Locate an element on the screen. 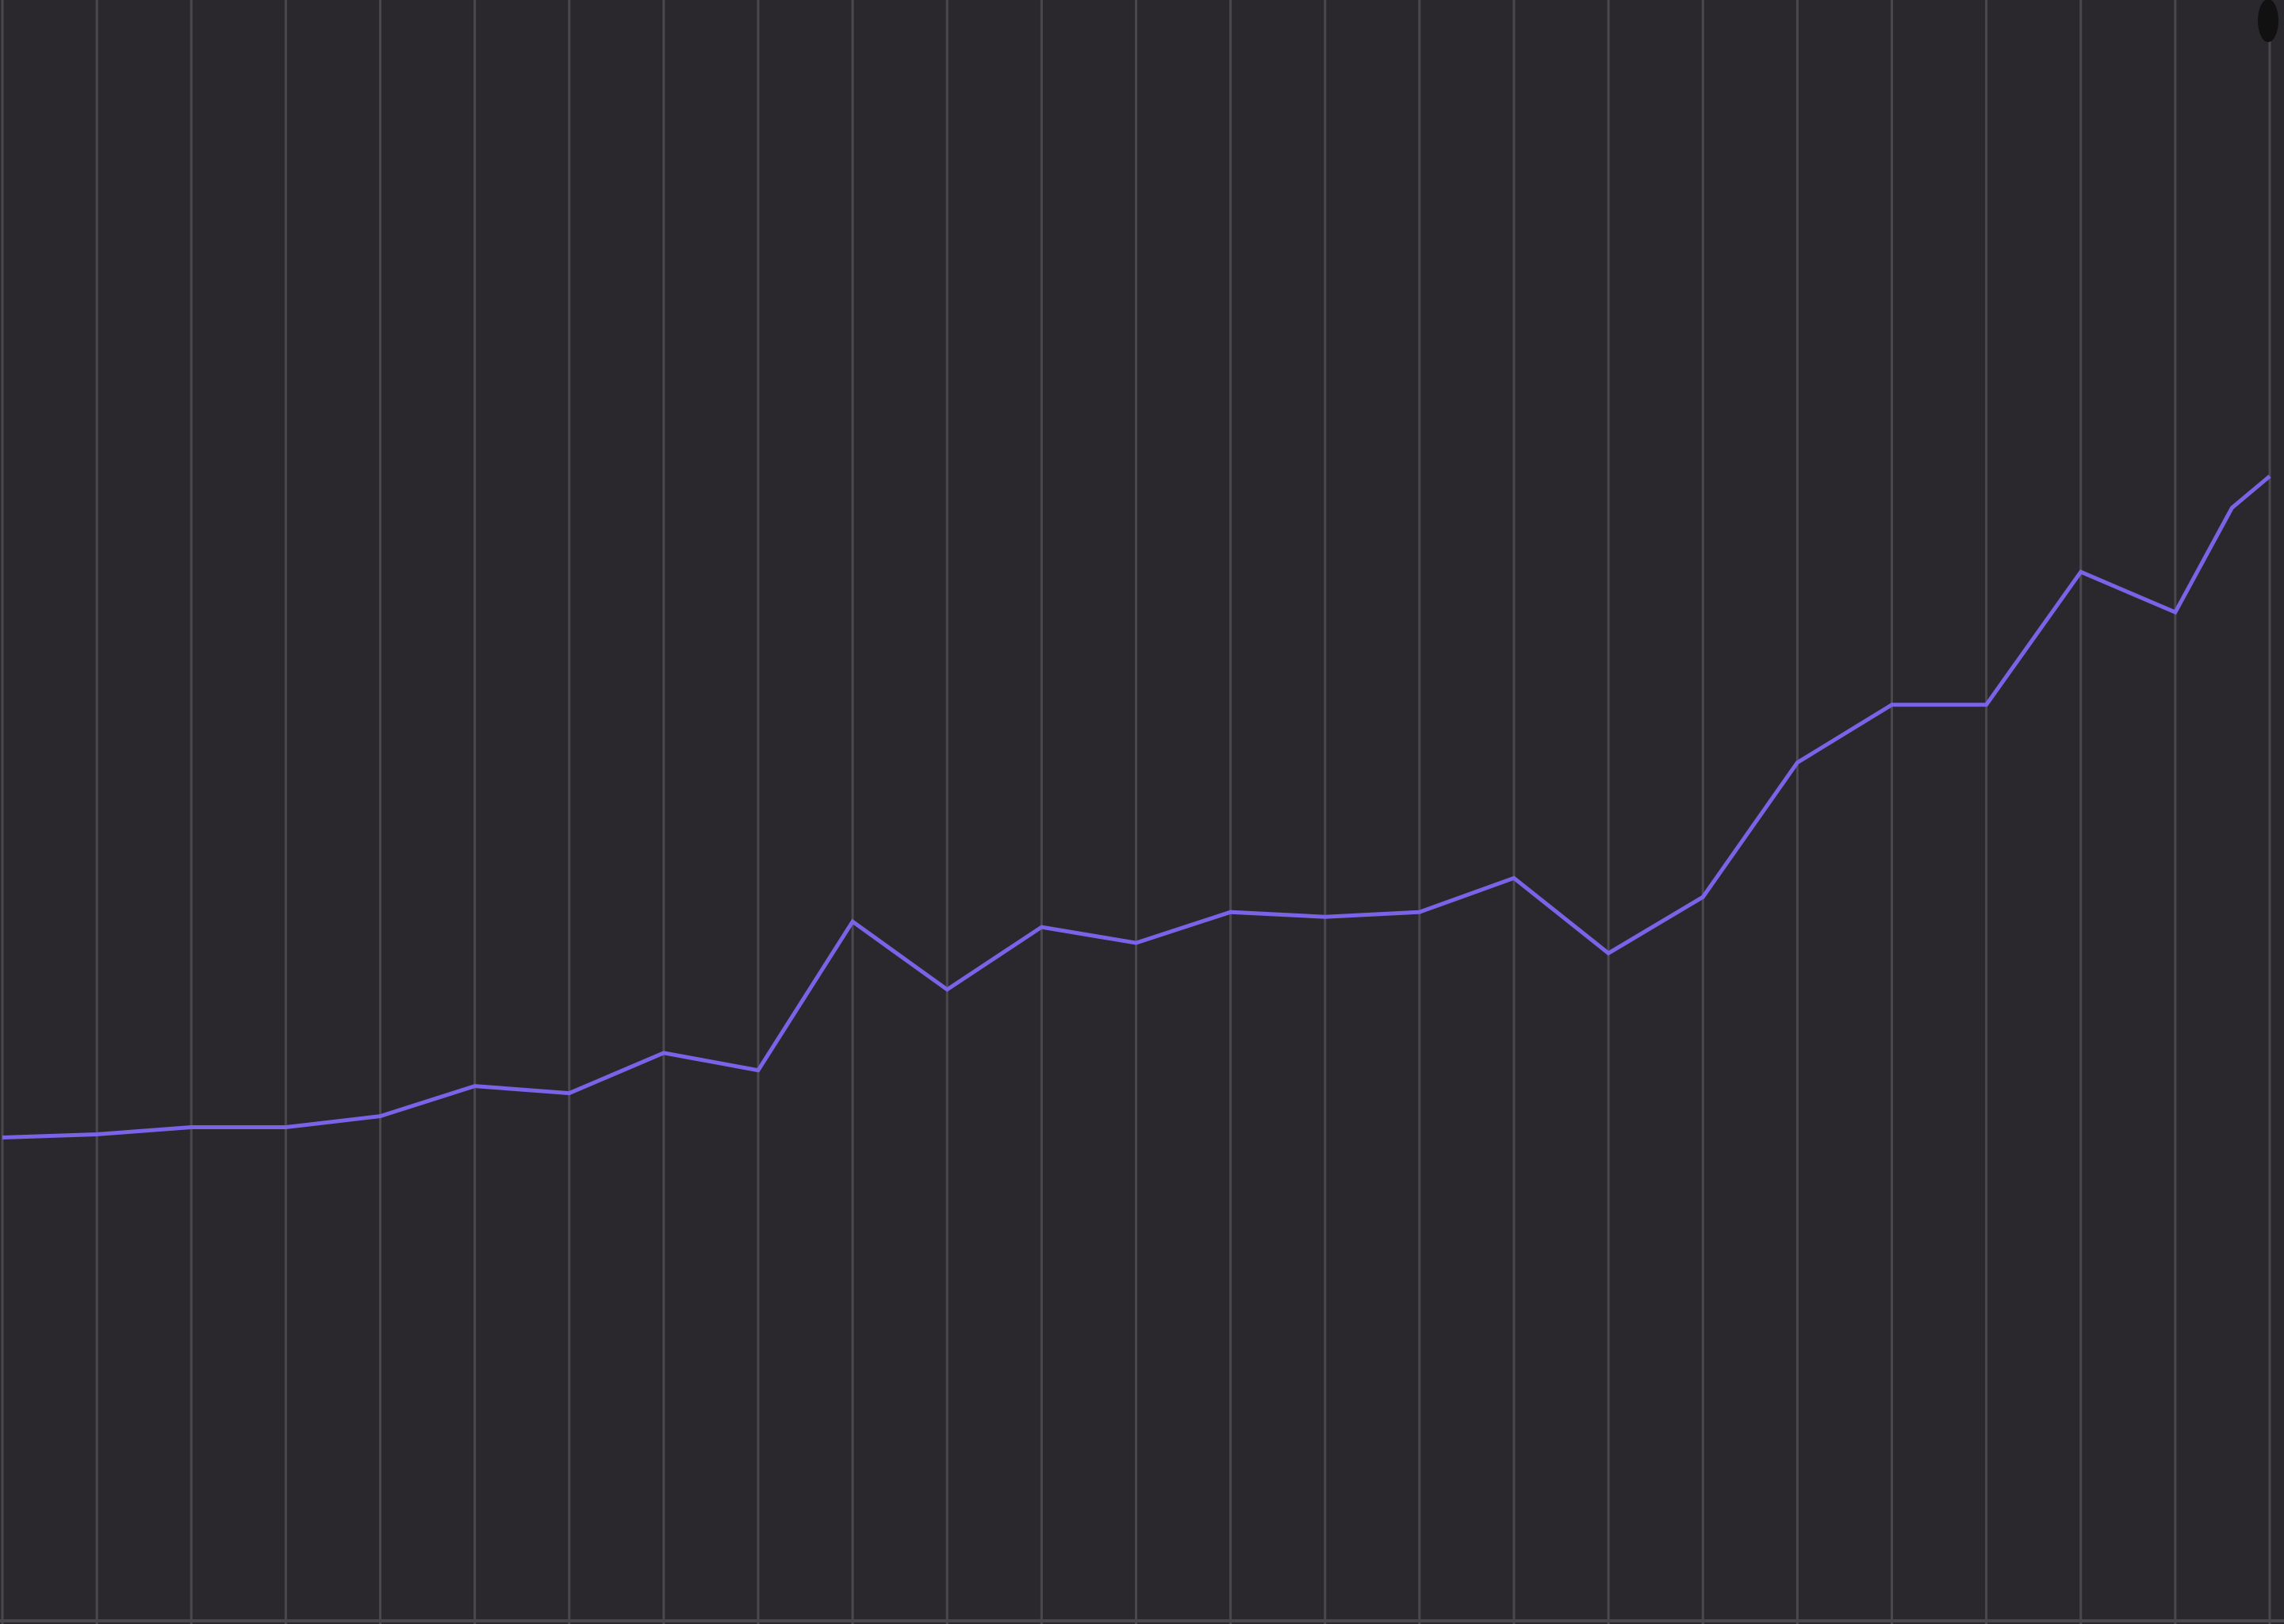 This screenshot has height=1624, width=2284. marker-layer is located at coordinates (2268, 21).